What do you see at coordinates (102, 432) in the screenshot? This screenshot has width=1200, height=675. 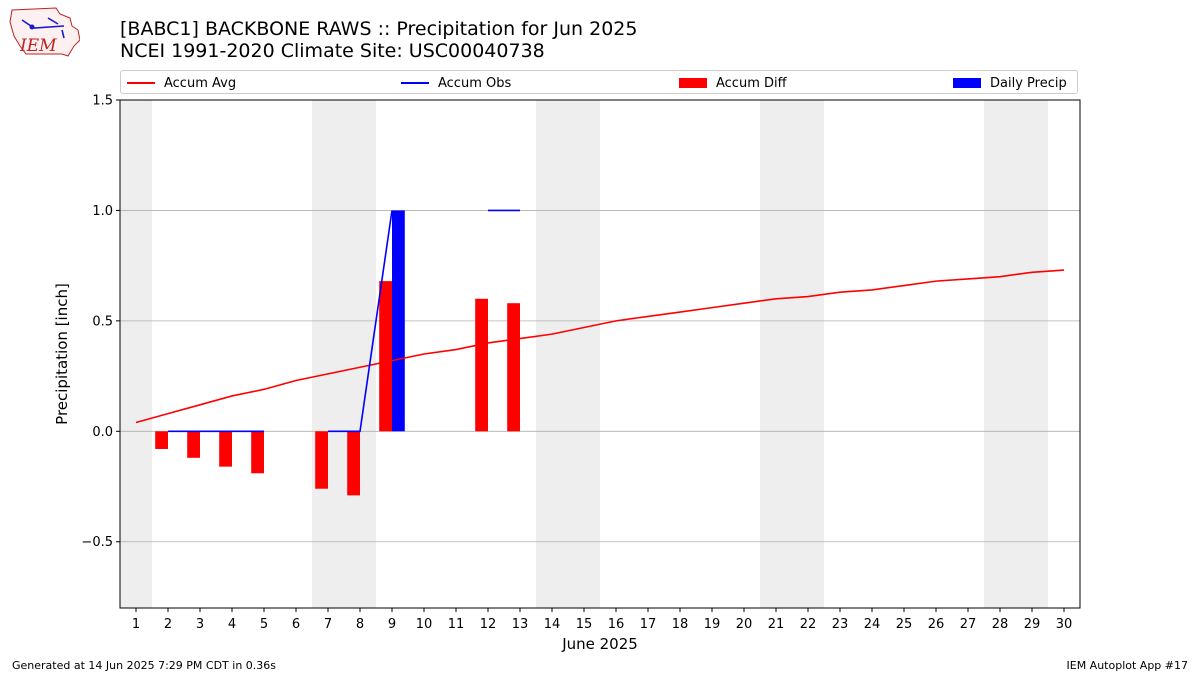 I see `y-tick-label: 0.0` at bounding box center [102, 432].